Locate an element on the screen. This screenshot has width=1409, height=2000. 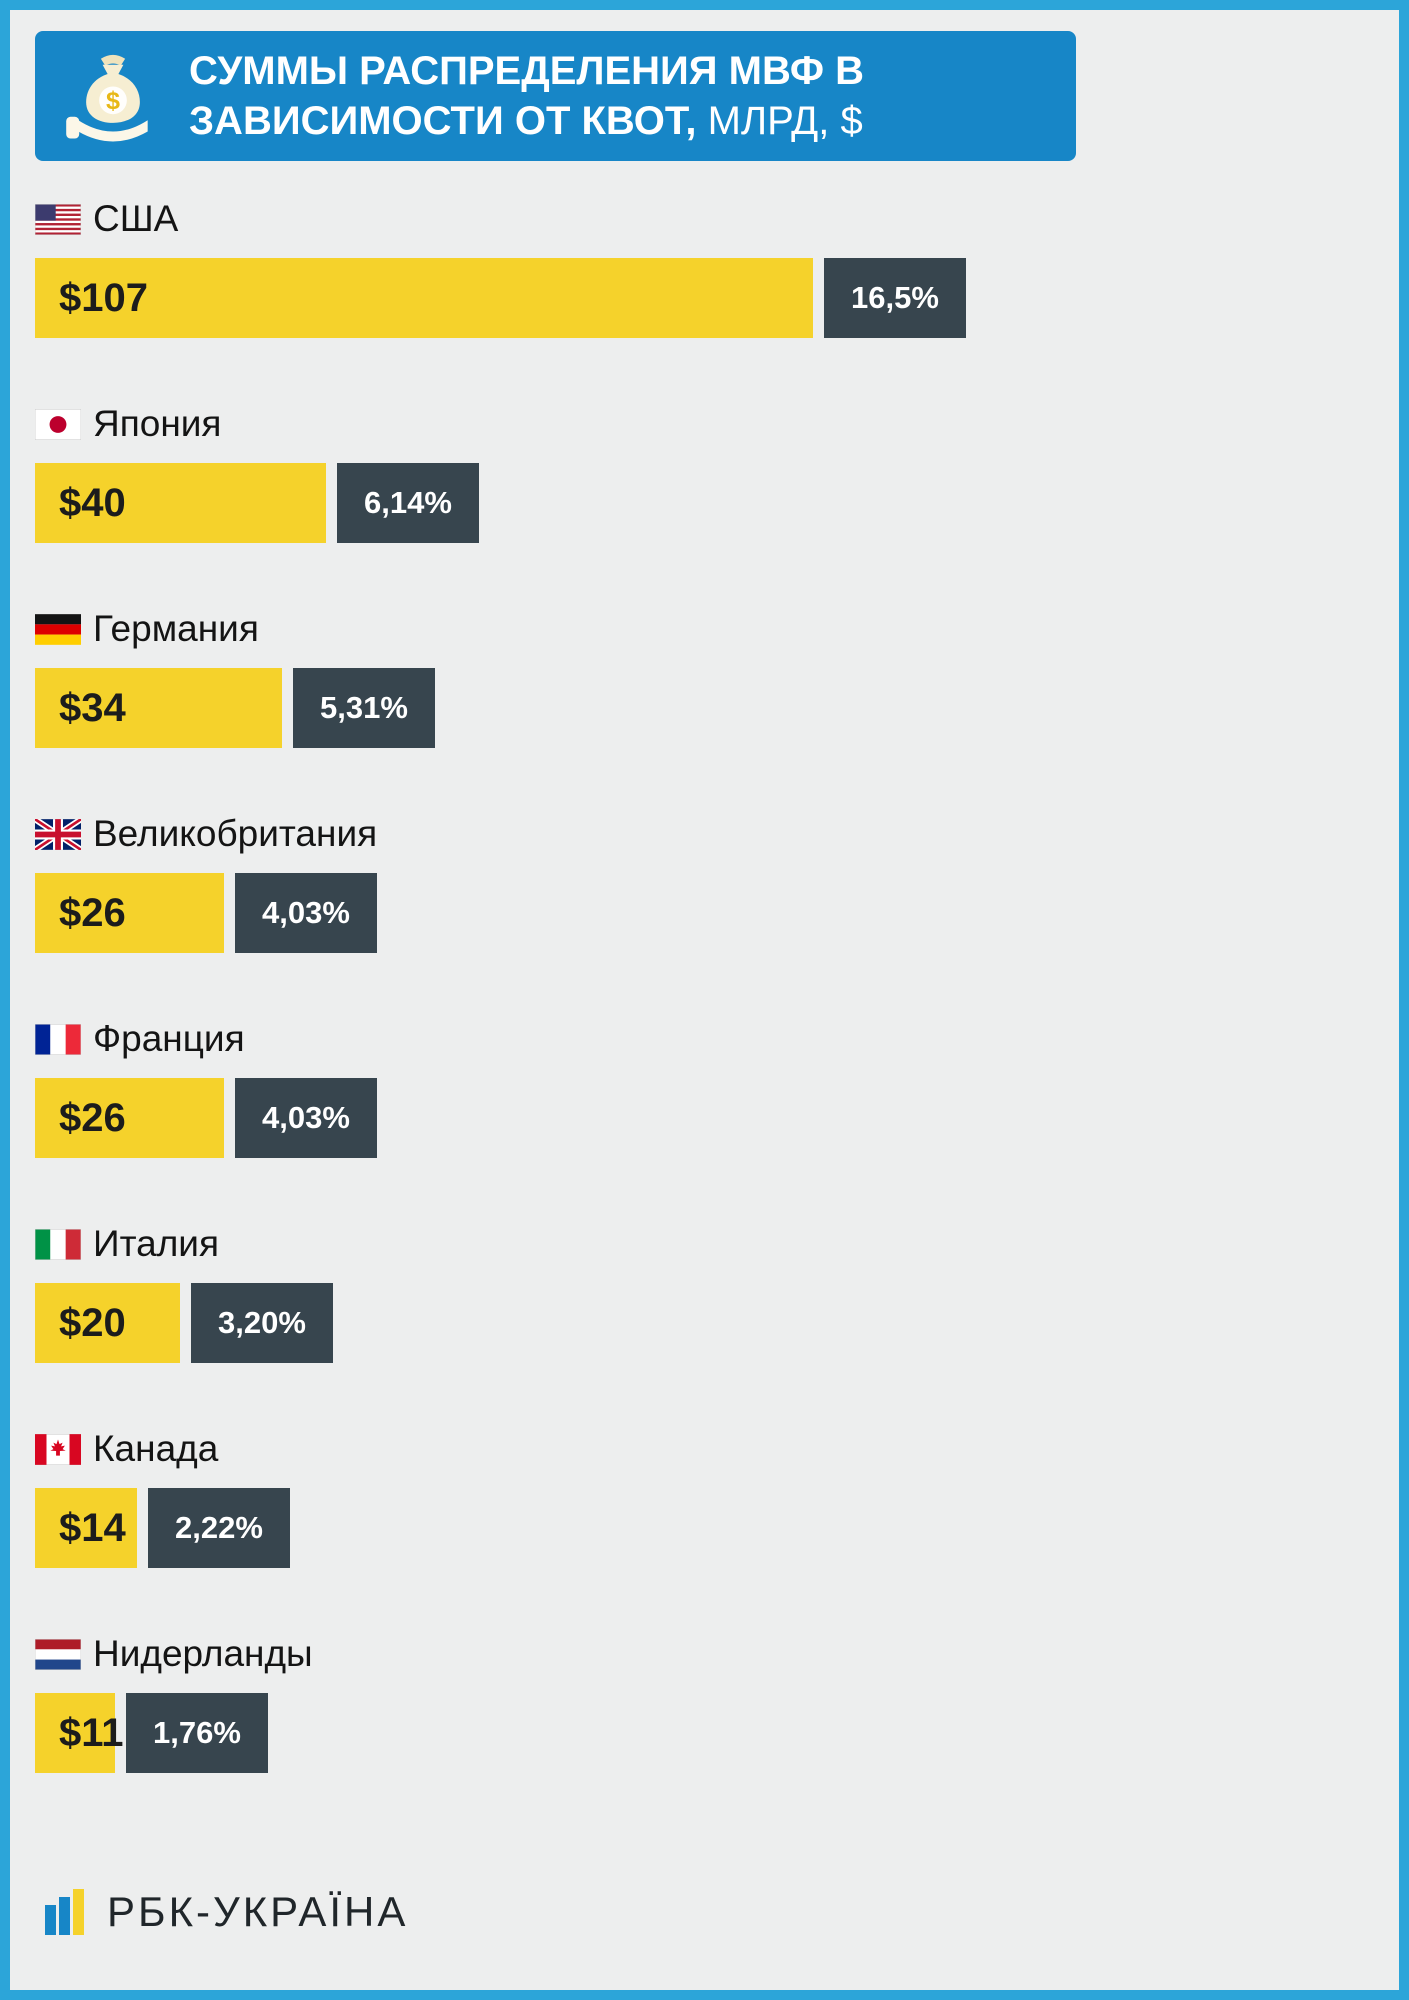
footer-brand-text: РБК-УКРАЇНА is located at coordinates (258, 1911).